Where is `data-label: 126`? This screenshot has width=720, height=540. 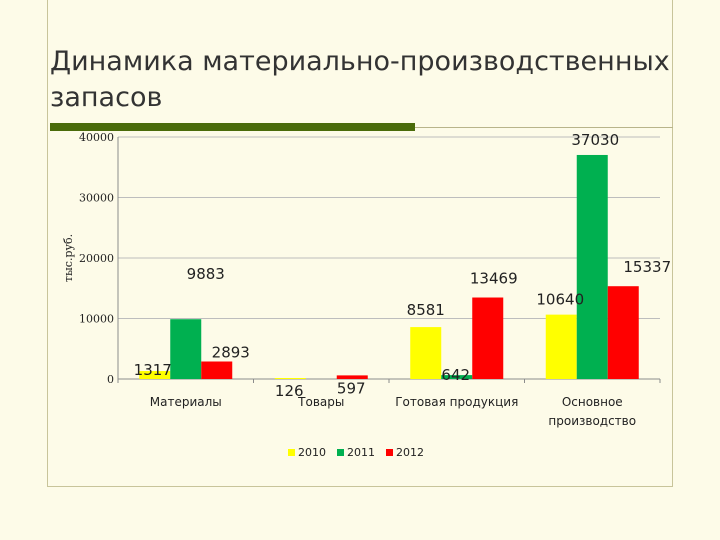
data-label: 126 is located at coordinates (289, 391).